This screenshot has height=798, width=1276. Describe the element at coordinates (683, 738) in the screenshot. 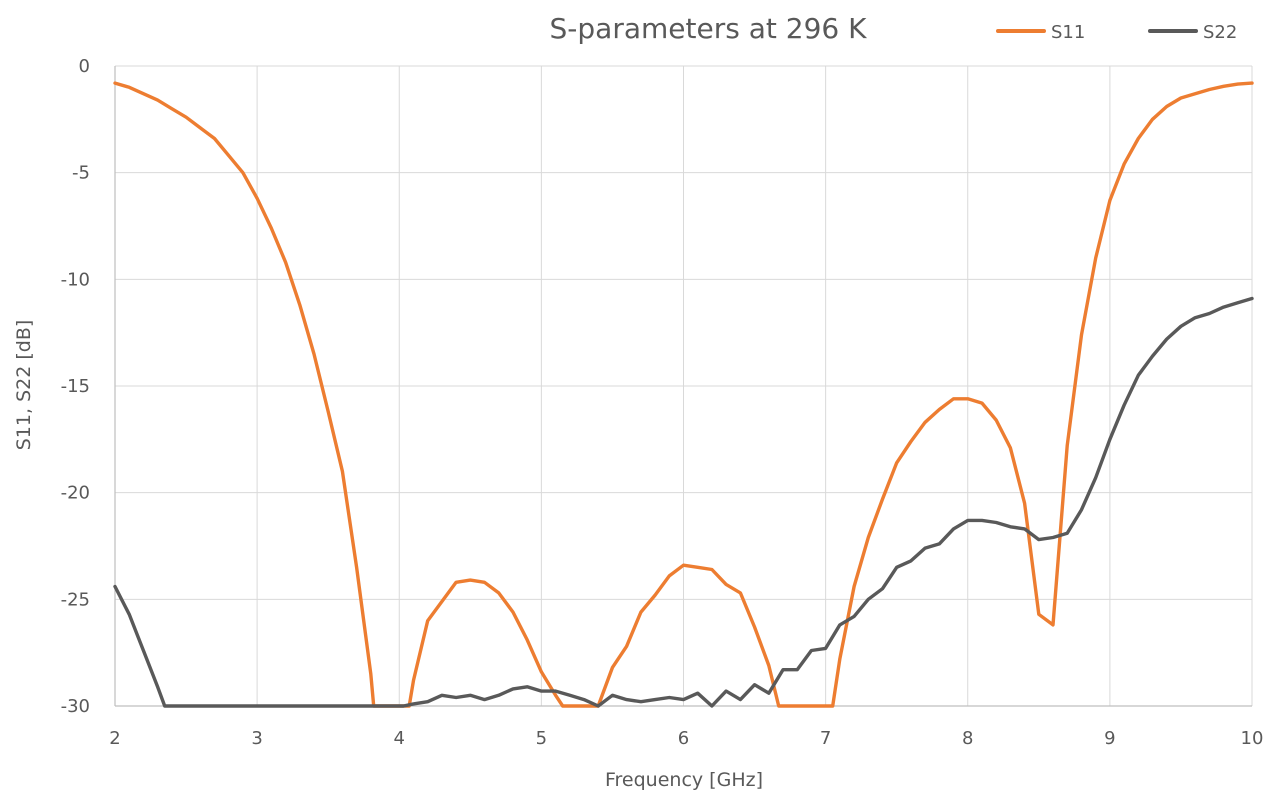

I see `x-tick-label: 6` at that location.